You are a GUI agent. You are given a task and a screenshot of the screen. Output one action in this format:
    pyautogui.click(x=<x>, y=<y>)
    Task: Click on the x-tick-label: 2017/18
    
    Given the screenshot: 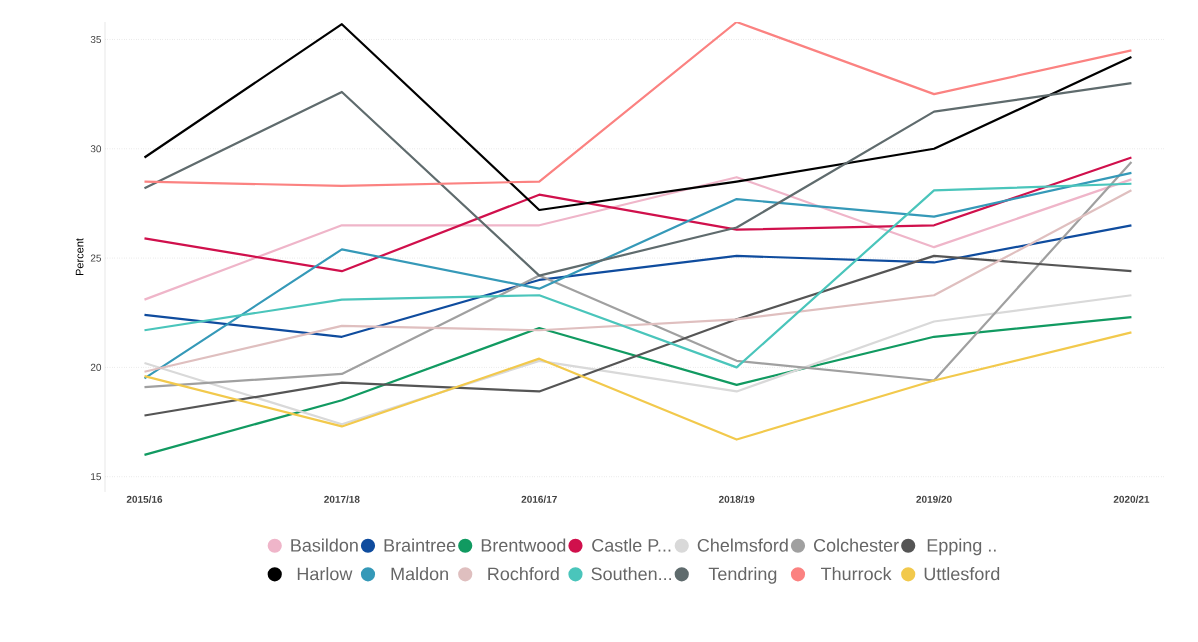 What is the action you would take?
    pyautogui.click(x=342, y=499)
    